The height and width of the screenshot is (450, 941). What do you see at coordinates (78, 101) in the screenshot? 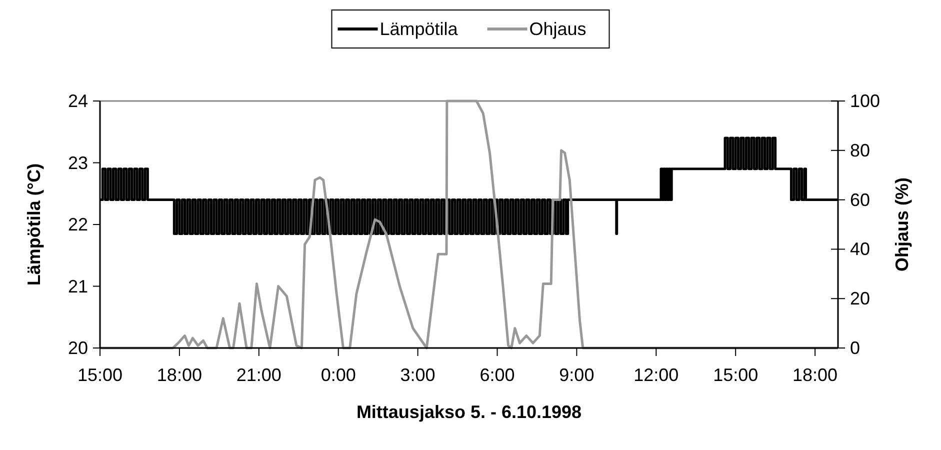
I see `y-tick-label: 24` at bounding box center [78, 101].